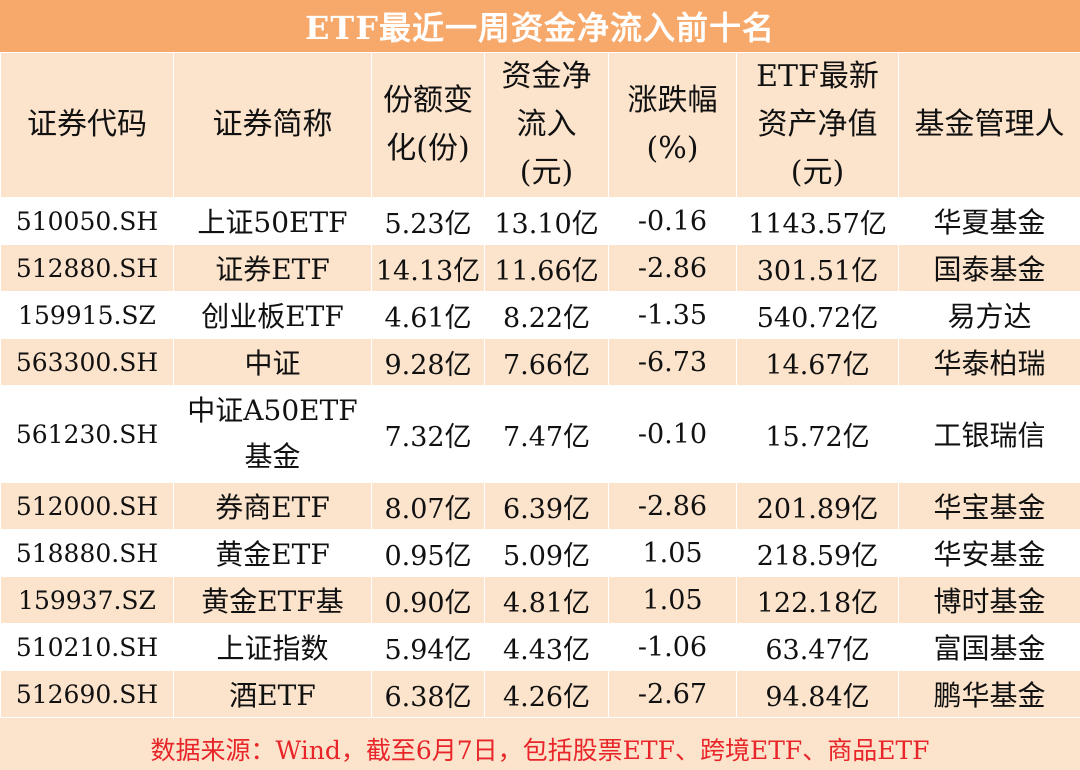 The width and height of the screenshot is (1080, 770). What do you see at coordinates (672, 125) in the screenshot?
I see `header-change-pct: 涨跌幅 (%)` at bounding box center [672, 125].